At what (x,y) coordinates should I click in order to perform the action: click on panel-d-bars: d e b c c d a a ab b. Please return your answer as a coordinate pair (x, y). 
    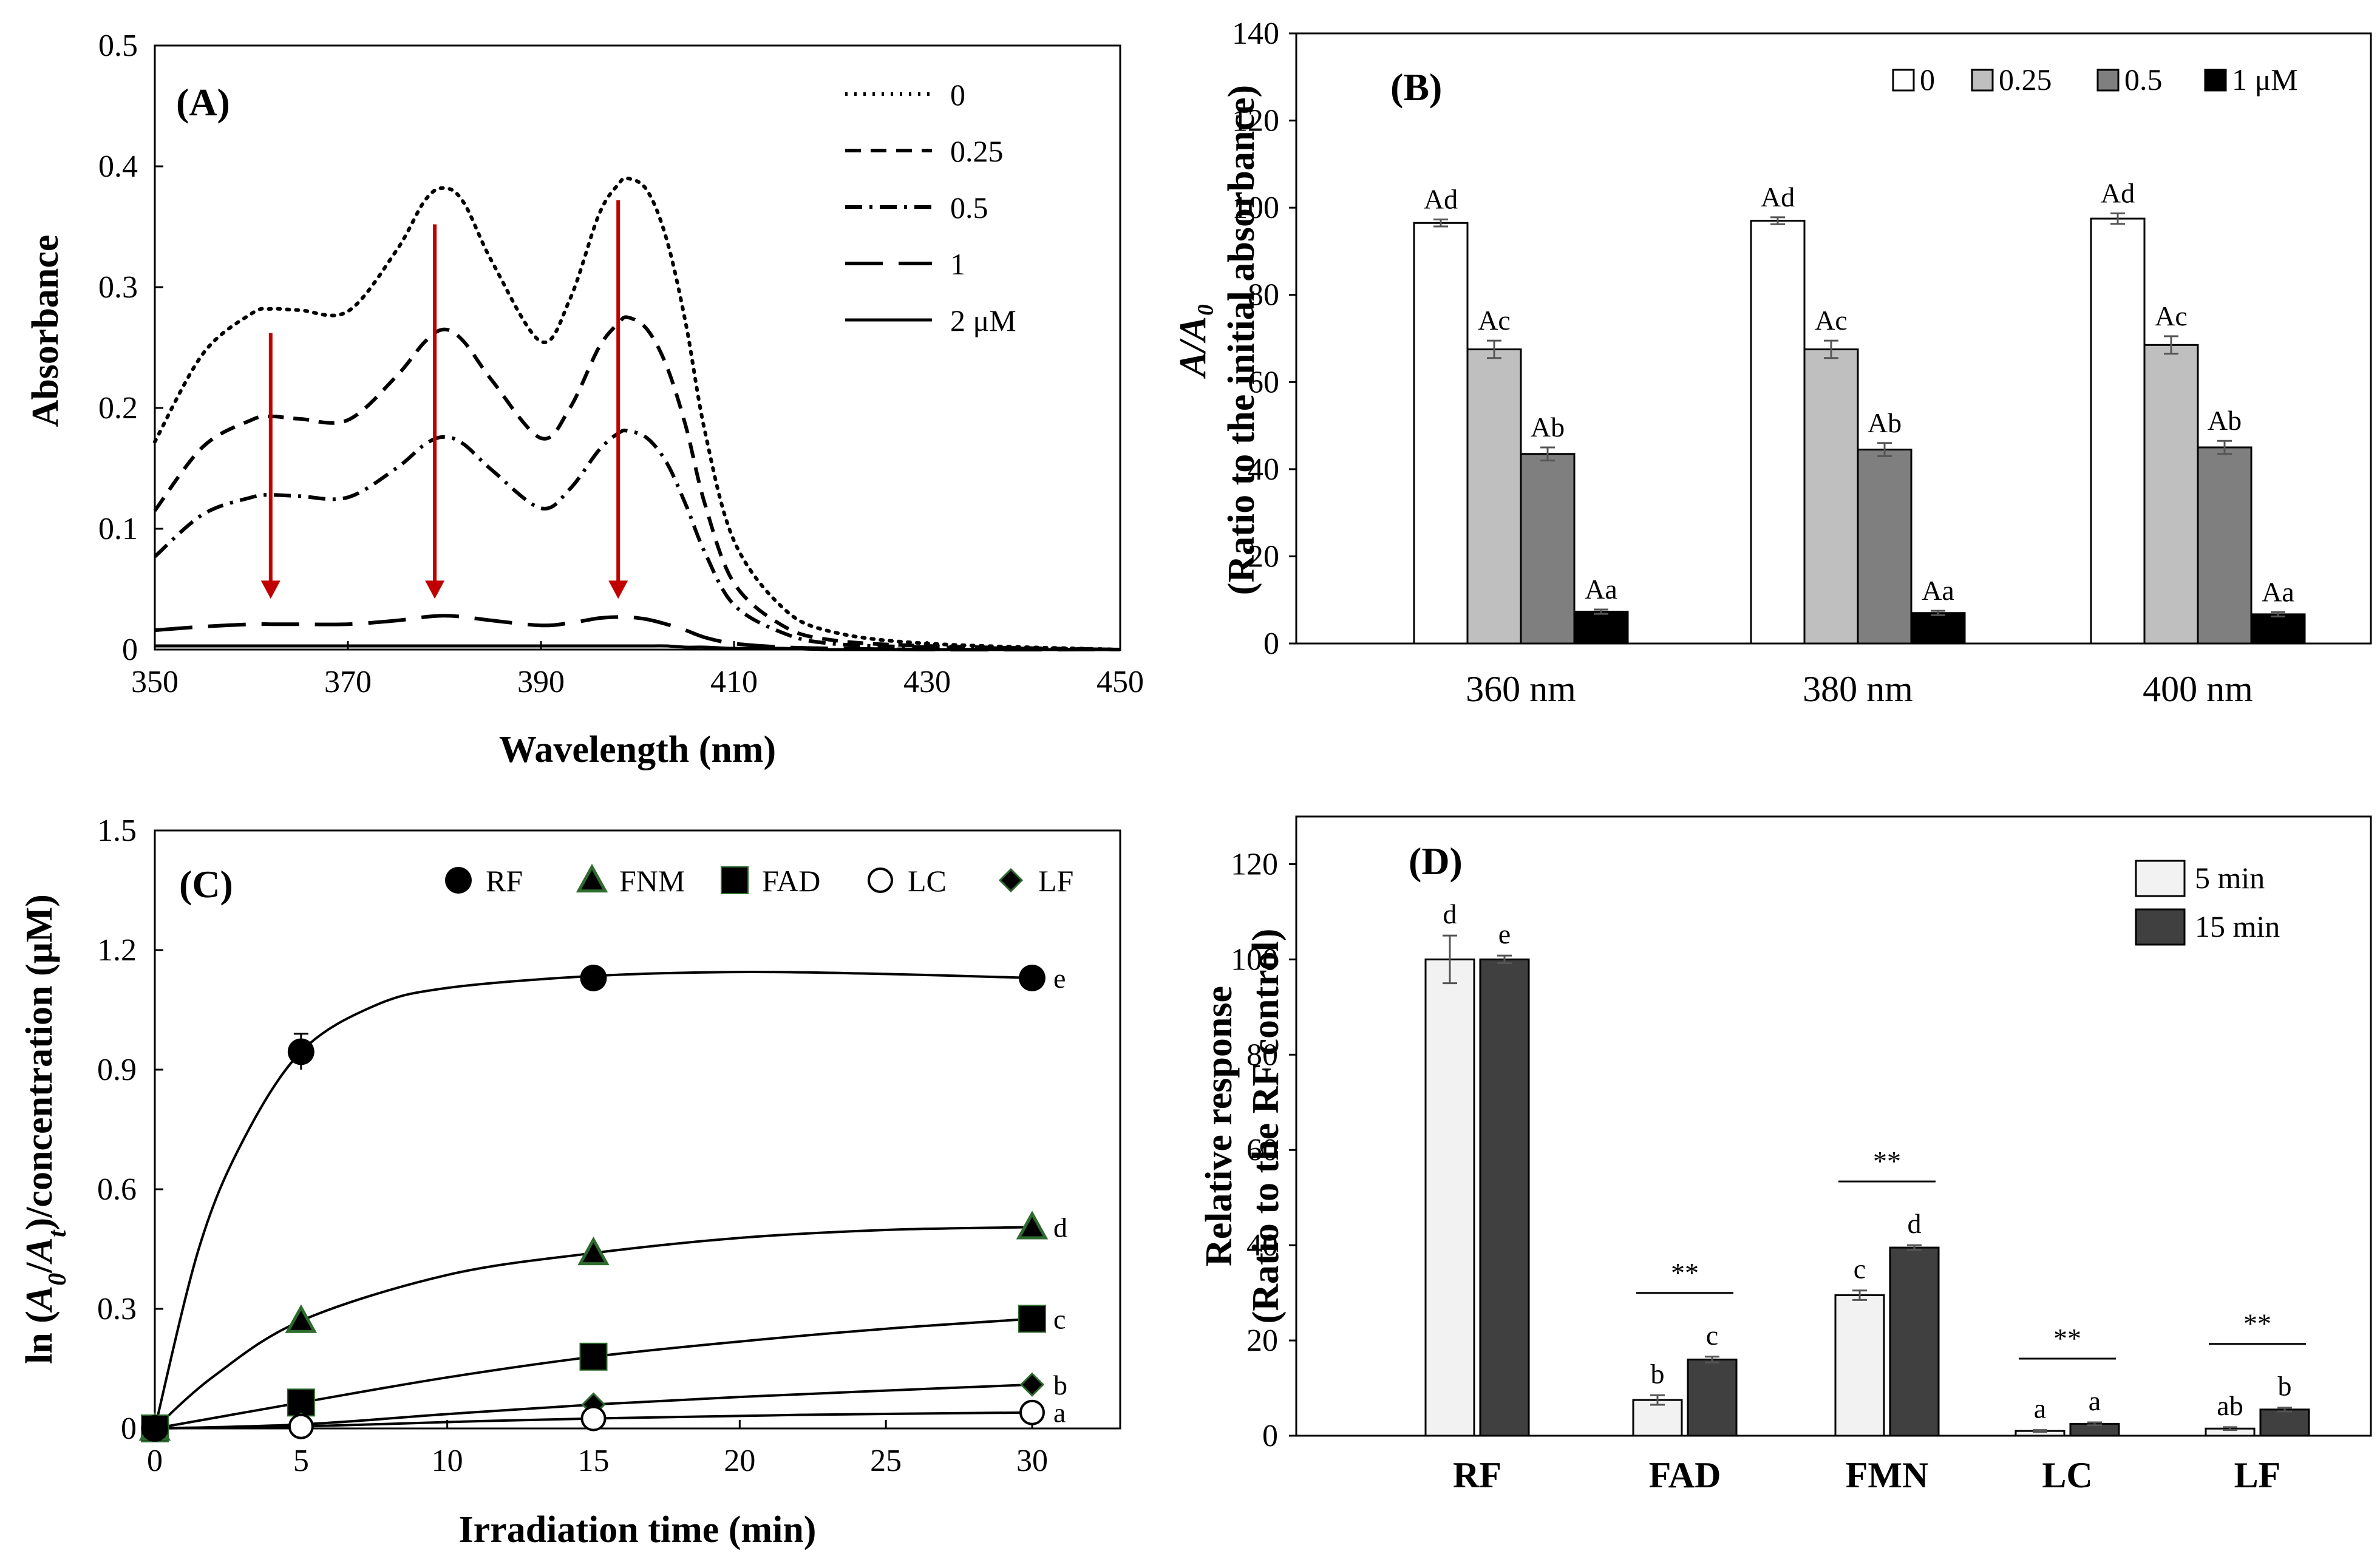
    Looking at the image, I should click on (1867, 1167).